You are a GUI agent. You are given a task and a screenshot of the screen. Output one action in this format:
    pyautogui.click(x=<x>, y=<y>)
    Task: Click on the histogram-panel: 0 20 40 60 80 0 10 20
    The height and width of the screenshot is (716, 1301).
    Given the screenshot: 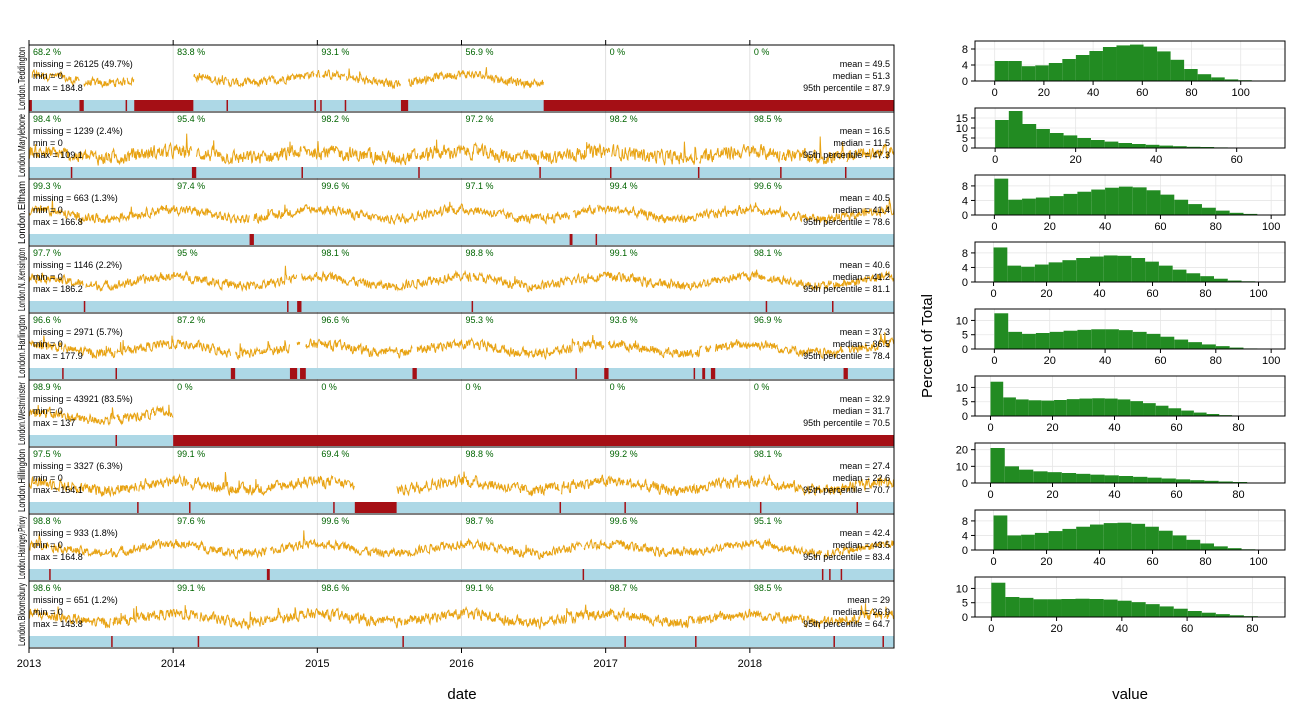 What is the action you would take?
    pyautogui.click(x=1121, y=471)
    